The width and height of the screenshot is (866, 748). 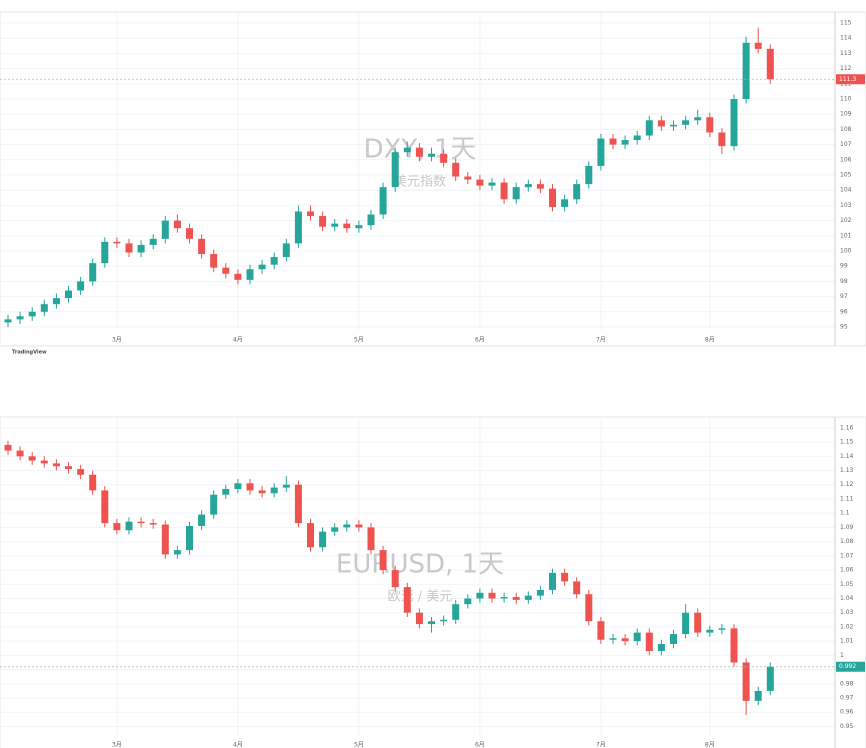 I want to click on y-tick-label: 105, so click(x=846, y=175).